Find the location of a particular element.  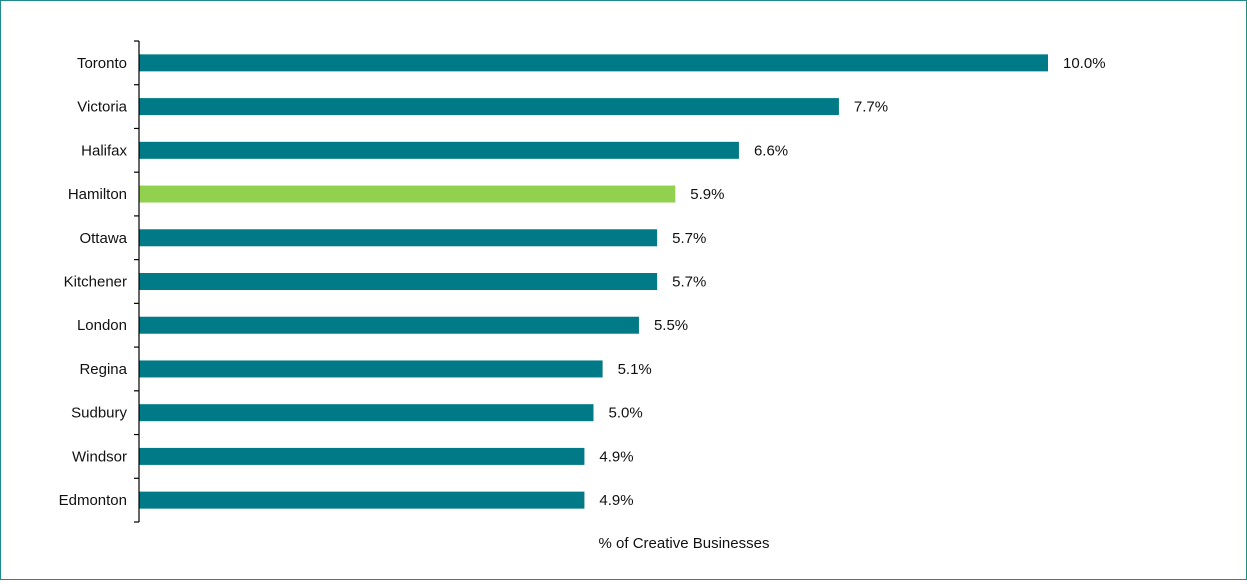

bar-regina is located at coordinates (371, 369).